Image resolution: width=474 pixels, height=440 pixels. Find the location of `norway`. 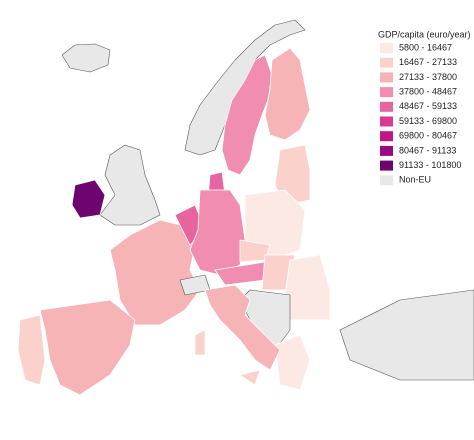

norway is located at coordinates (245, 87).